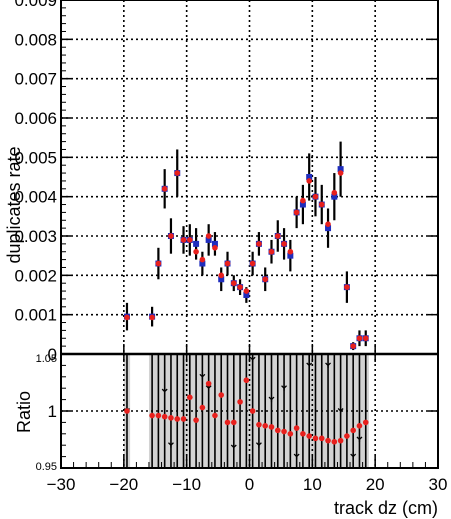  Describe the element at coordinates (46, 467) in the screenshot. I see `ratio-y-tick-label: 0.95` at that location.